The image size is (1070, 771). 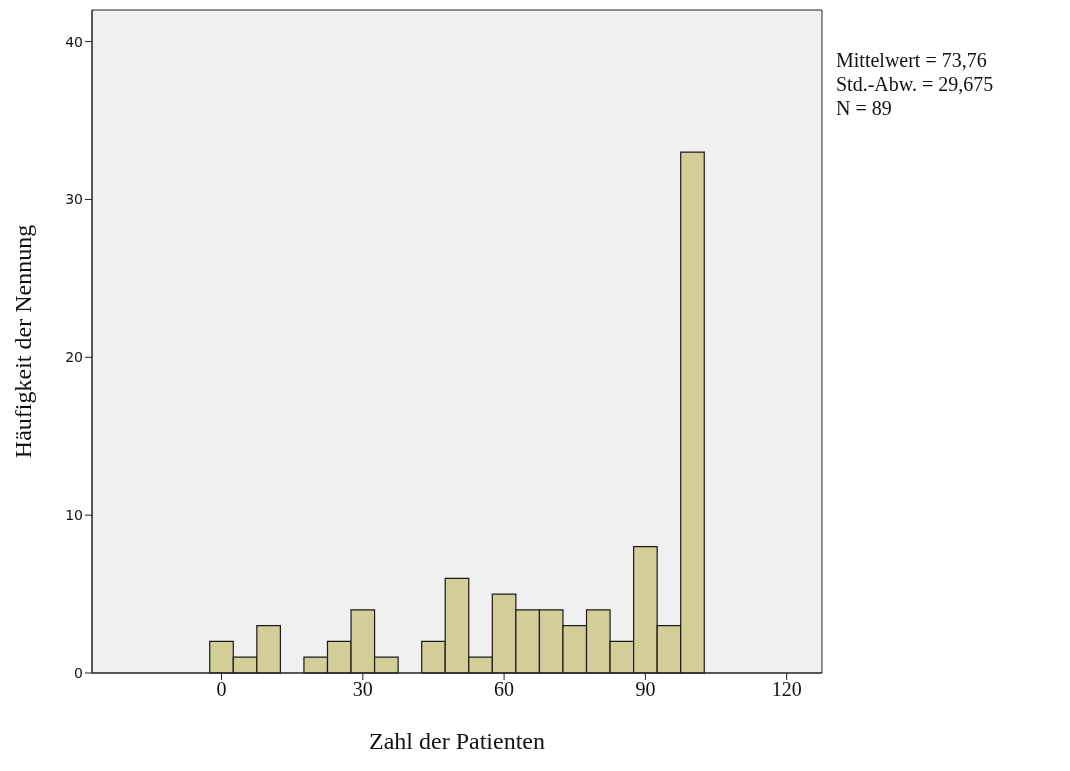 I want to click on y-axis-title: Häufigkeit der Nennung, so click(x=22, y=341).